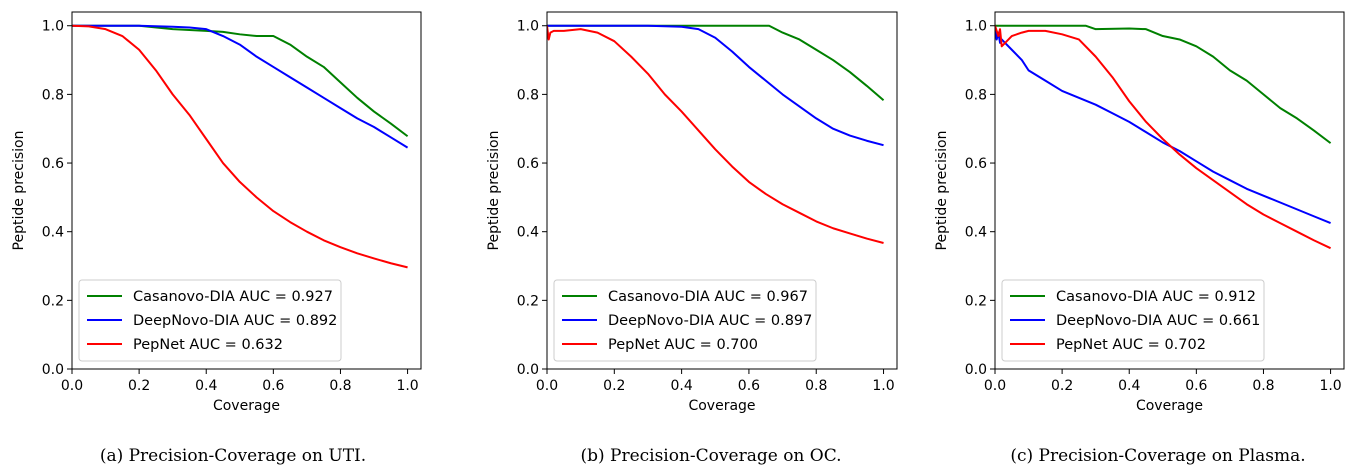 The height and width of the screenshot is (468, 1351). Describe the element at coordinates (208, 345) in the screenshot. I see `legend-label: PepNet AUC = 0.632` at that location.